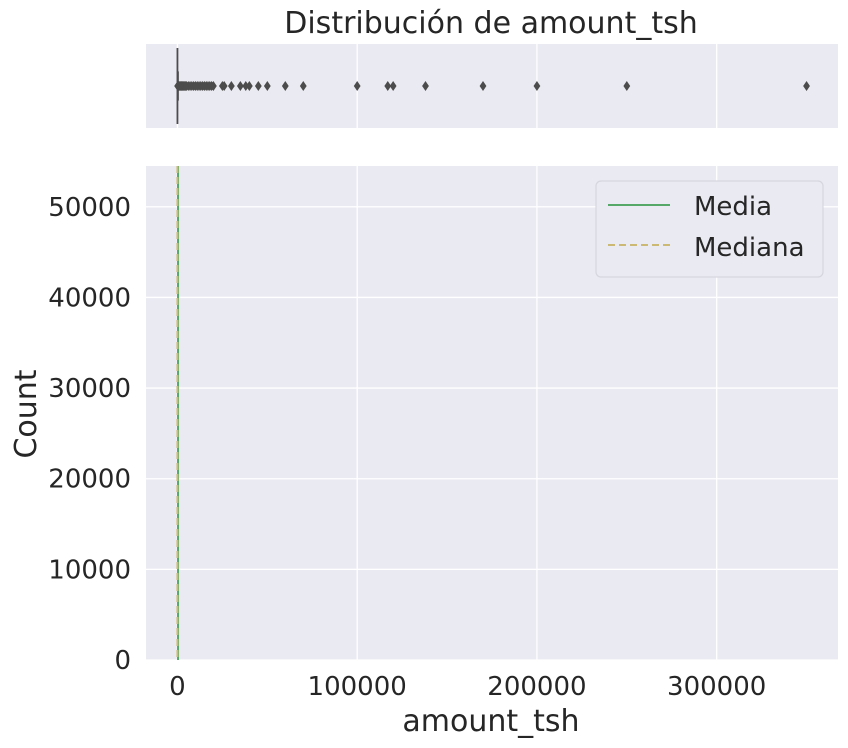 Image resolution: width=848 pixels, height=748 pixels. Describe the element at coordinates (89, 298) in the screenshot. I see `y-tick-label-4: 40000` at that location.